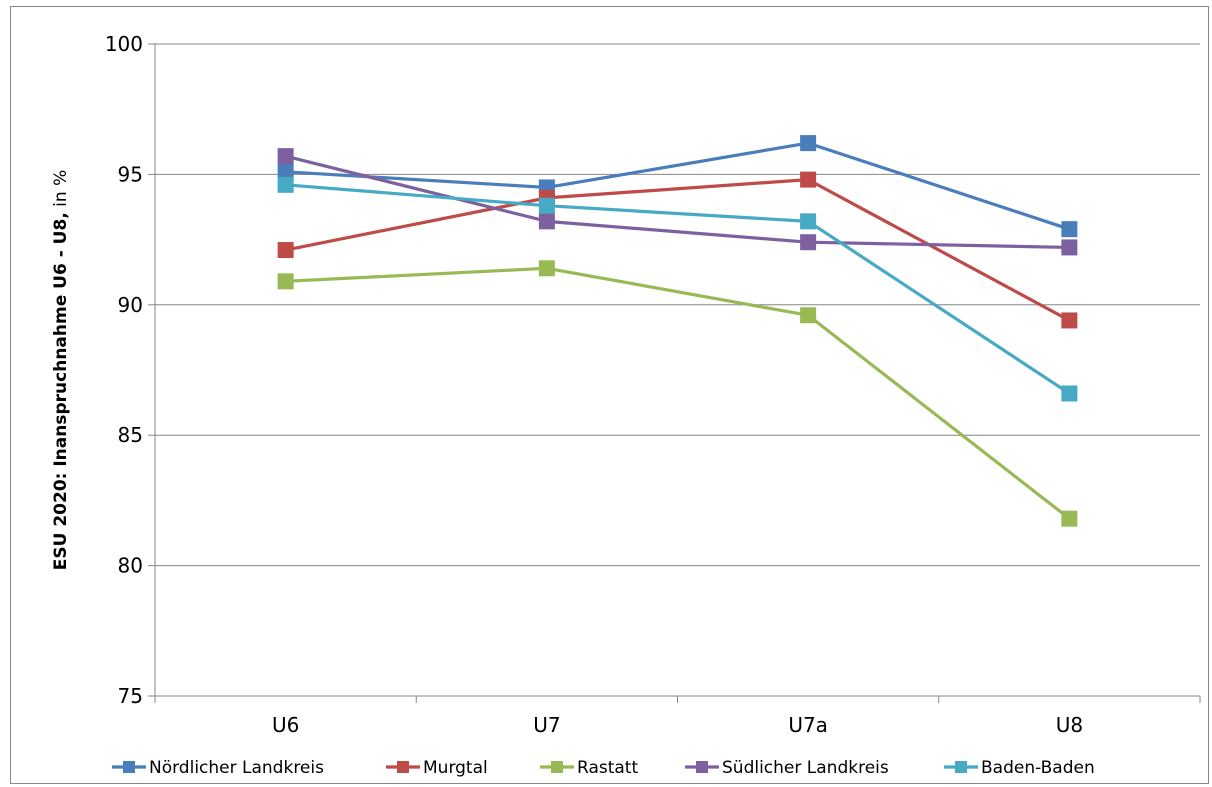  I want to click on legend-label: Baden-Baden, so click(1038, 768).